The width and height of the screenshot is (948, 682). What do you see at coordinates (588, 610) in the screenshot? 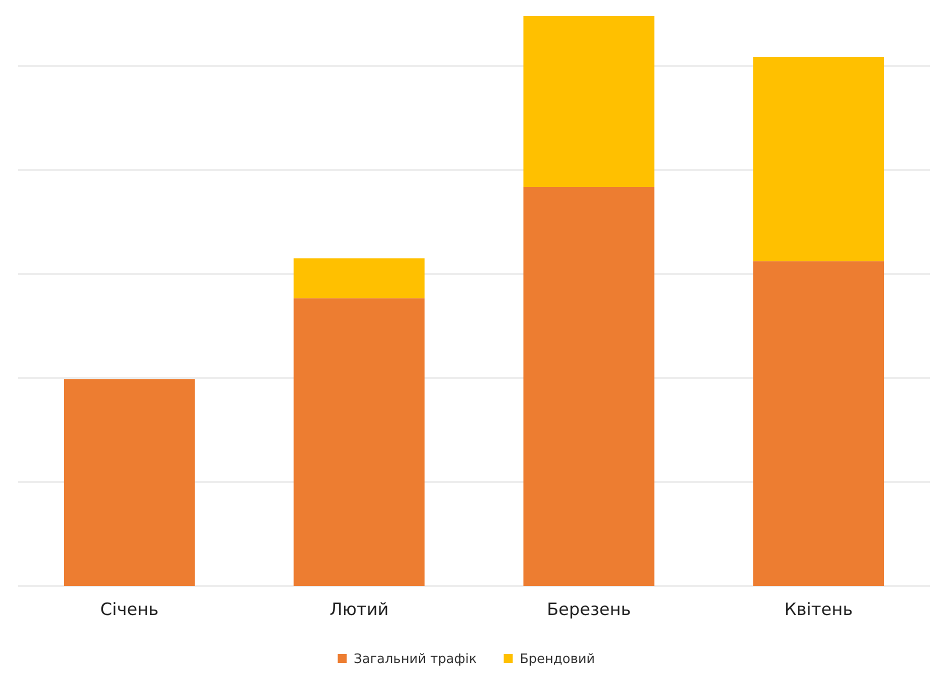
I see `x-tick-label: Березень` at bounding box center [588, 610].